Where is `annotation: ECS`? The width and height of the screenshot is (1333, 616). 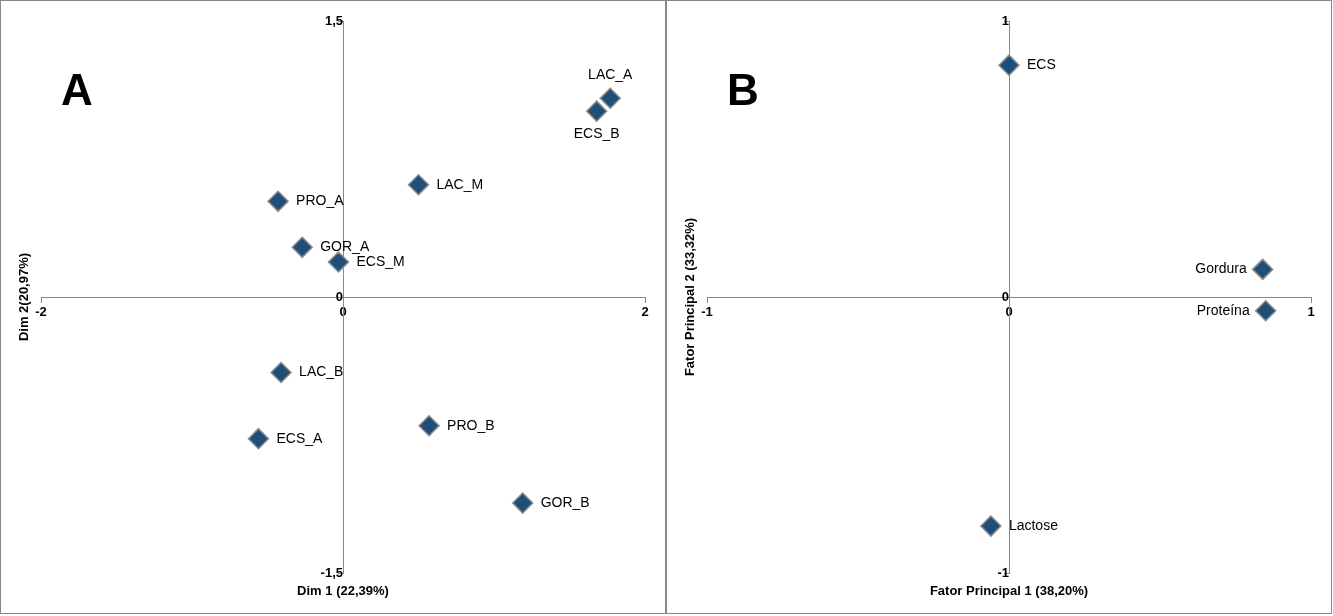
annotation: ECS is located at coordinates (1041, 64).